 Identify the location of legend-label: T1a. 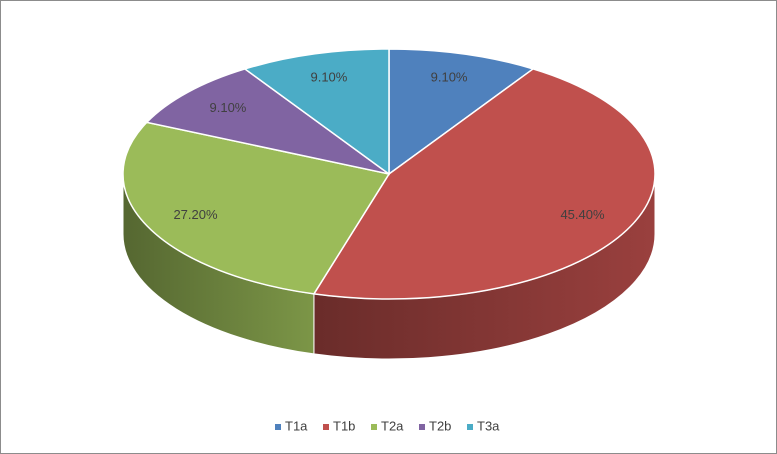
(296, 425).